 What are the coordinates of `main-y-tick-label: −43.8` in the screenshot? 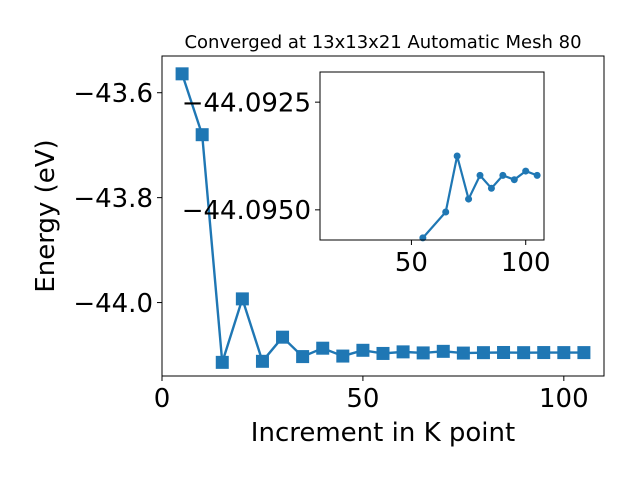 It's located at (113, 199).